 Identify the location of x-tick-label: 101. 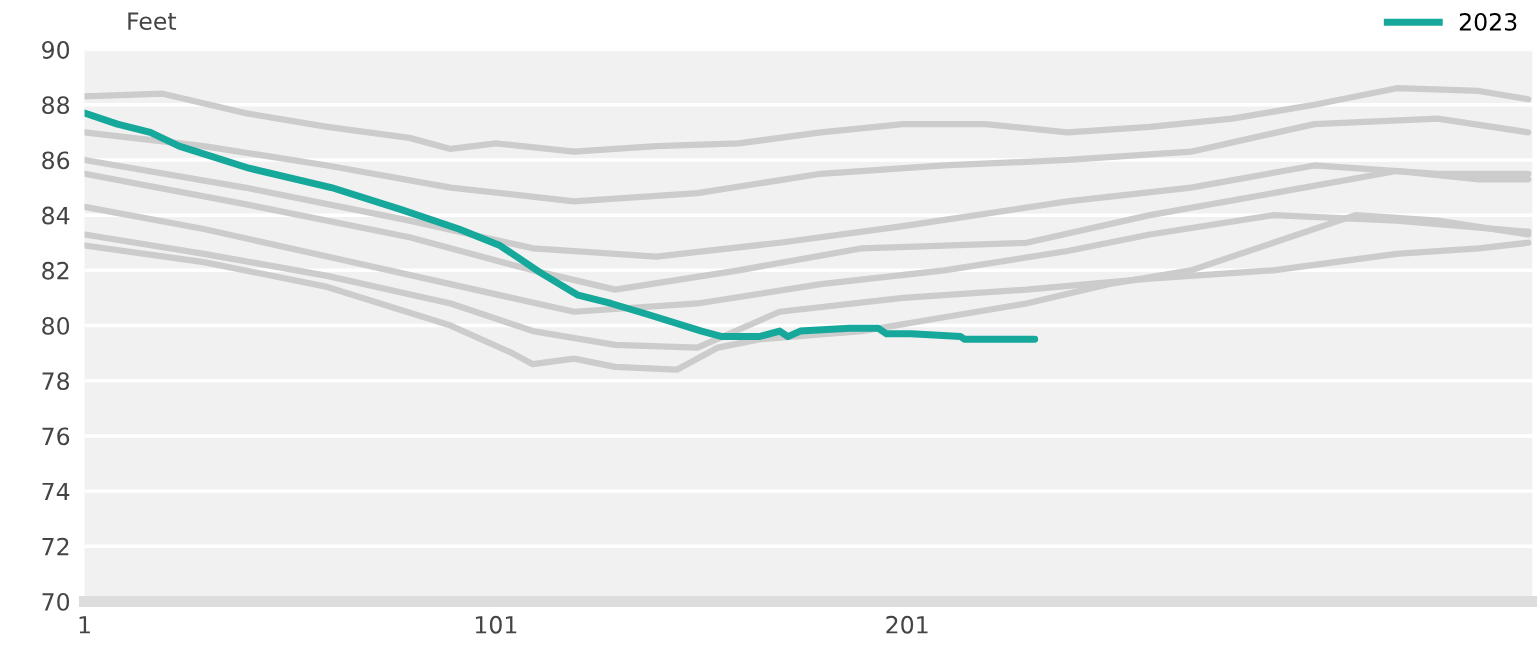
(496, 624).